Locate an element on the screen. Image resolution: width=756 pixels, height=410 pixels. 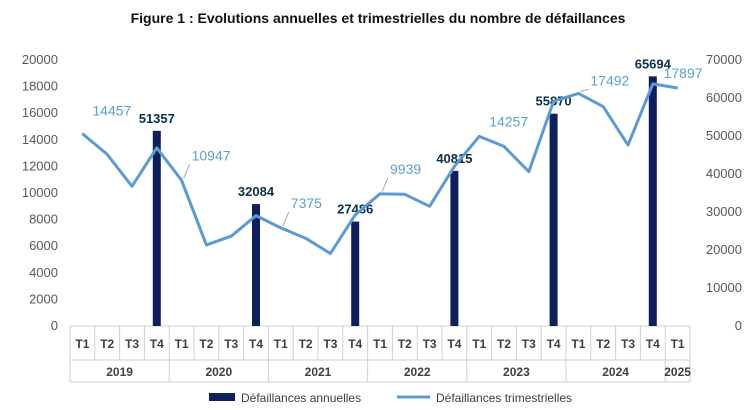
legend-line-label: Défaillances trimestrielles is located at coordinates (504, 398).